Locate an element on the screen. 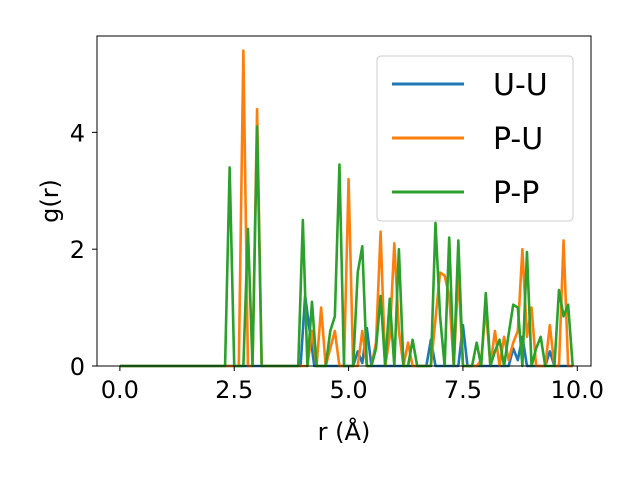  x-tick-label: 5.0 is located at coordinates (348, 390).